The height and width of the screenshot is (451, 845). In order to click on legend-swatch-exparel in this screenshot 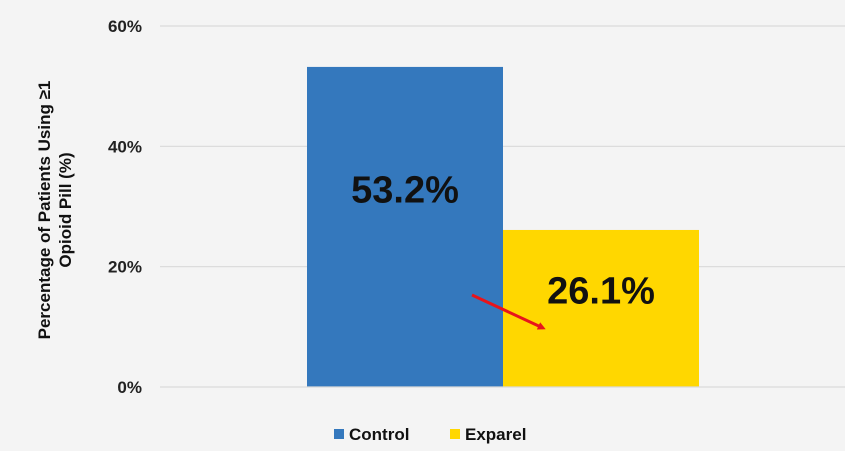, I will do `click(455, 434)`.